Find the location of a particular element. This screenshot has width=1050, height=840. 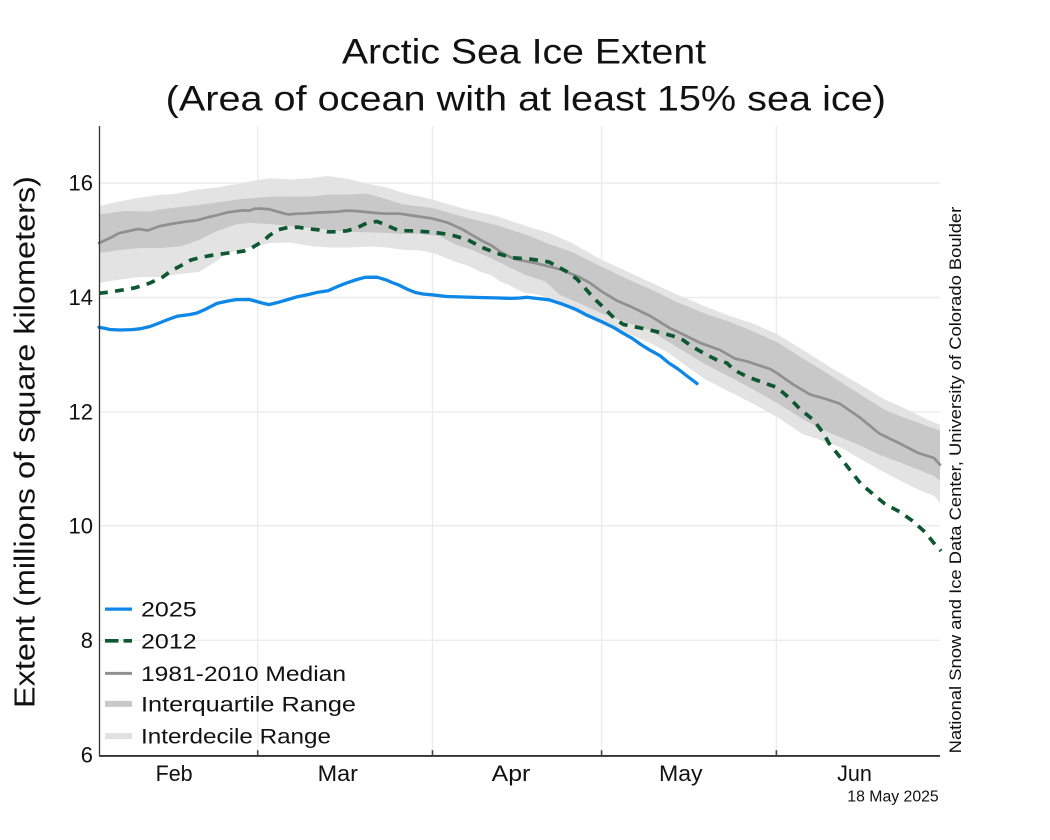

svg-text: Mar is located at coordinates (338, 773).